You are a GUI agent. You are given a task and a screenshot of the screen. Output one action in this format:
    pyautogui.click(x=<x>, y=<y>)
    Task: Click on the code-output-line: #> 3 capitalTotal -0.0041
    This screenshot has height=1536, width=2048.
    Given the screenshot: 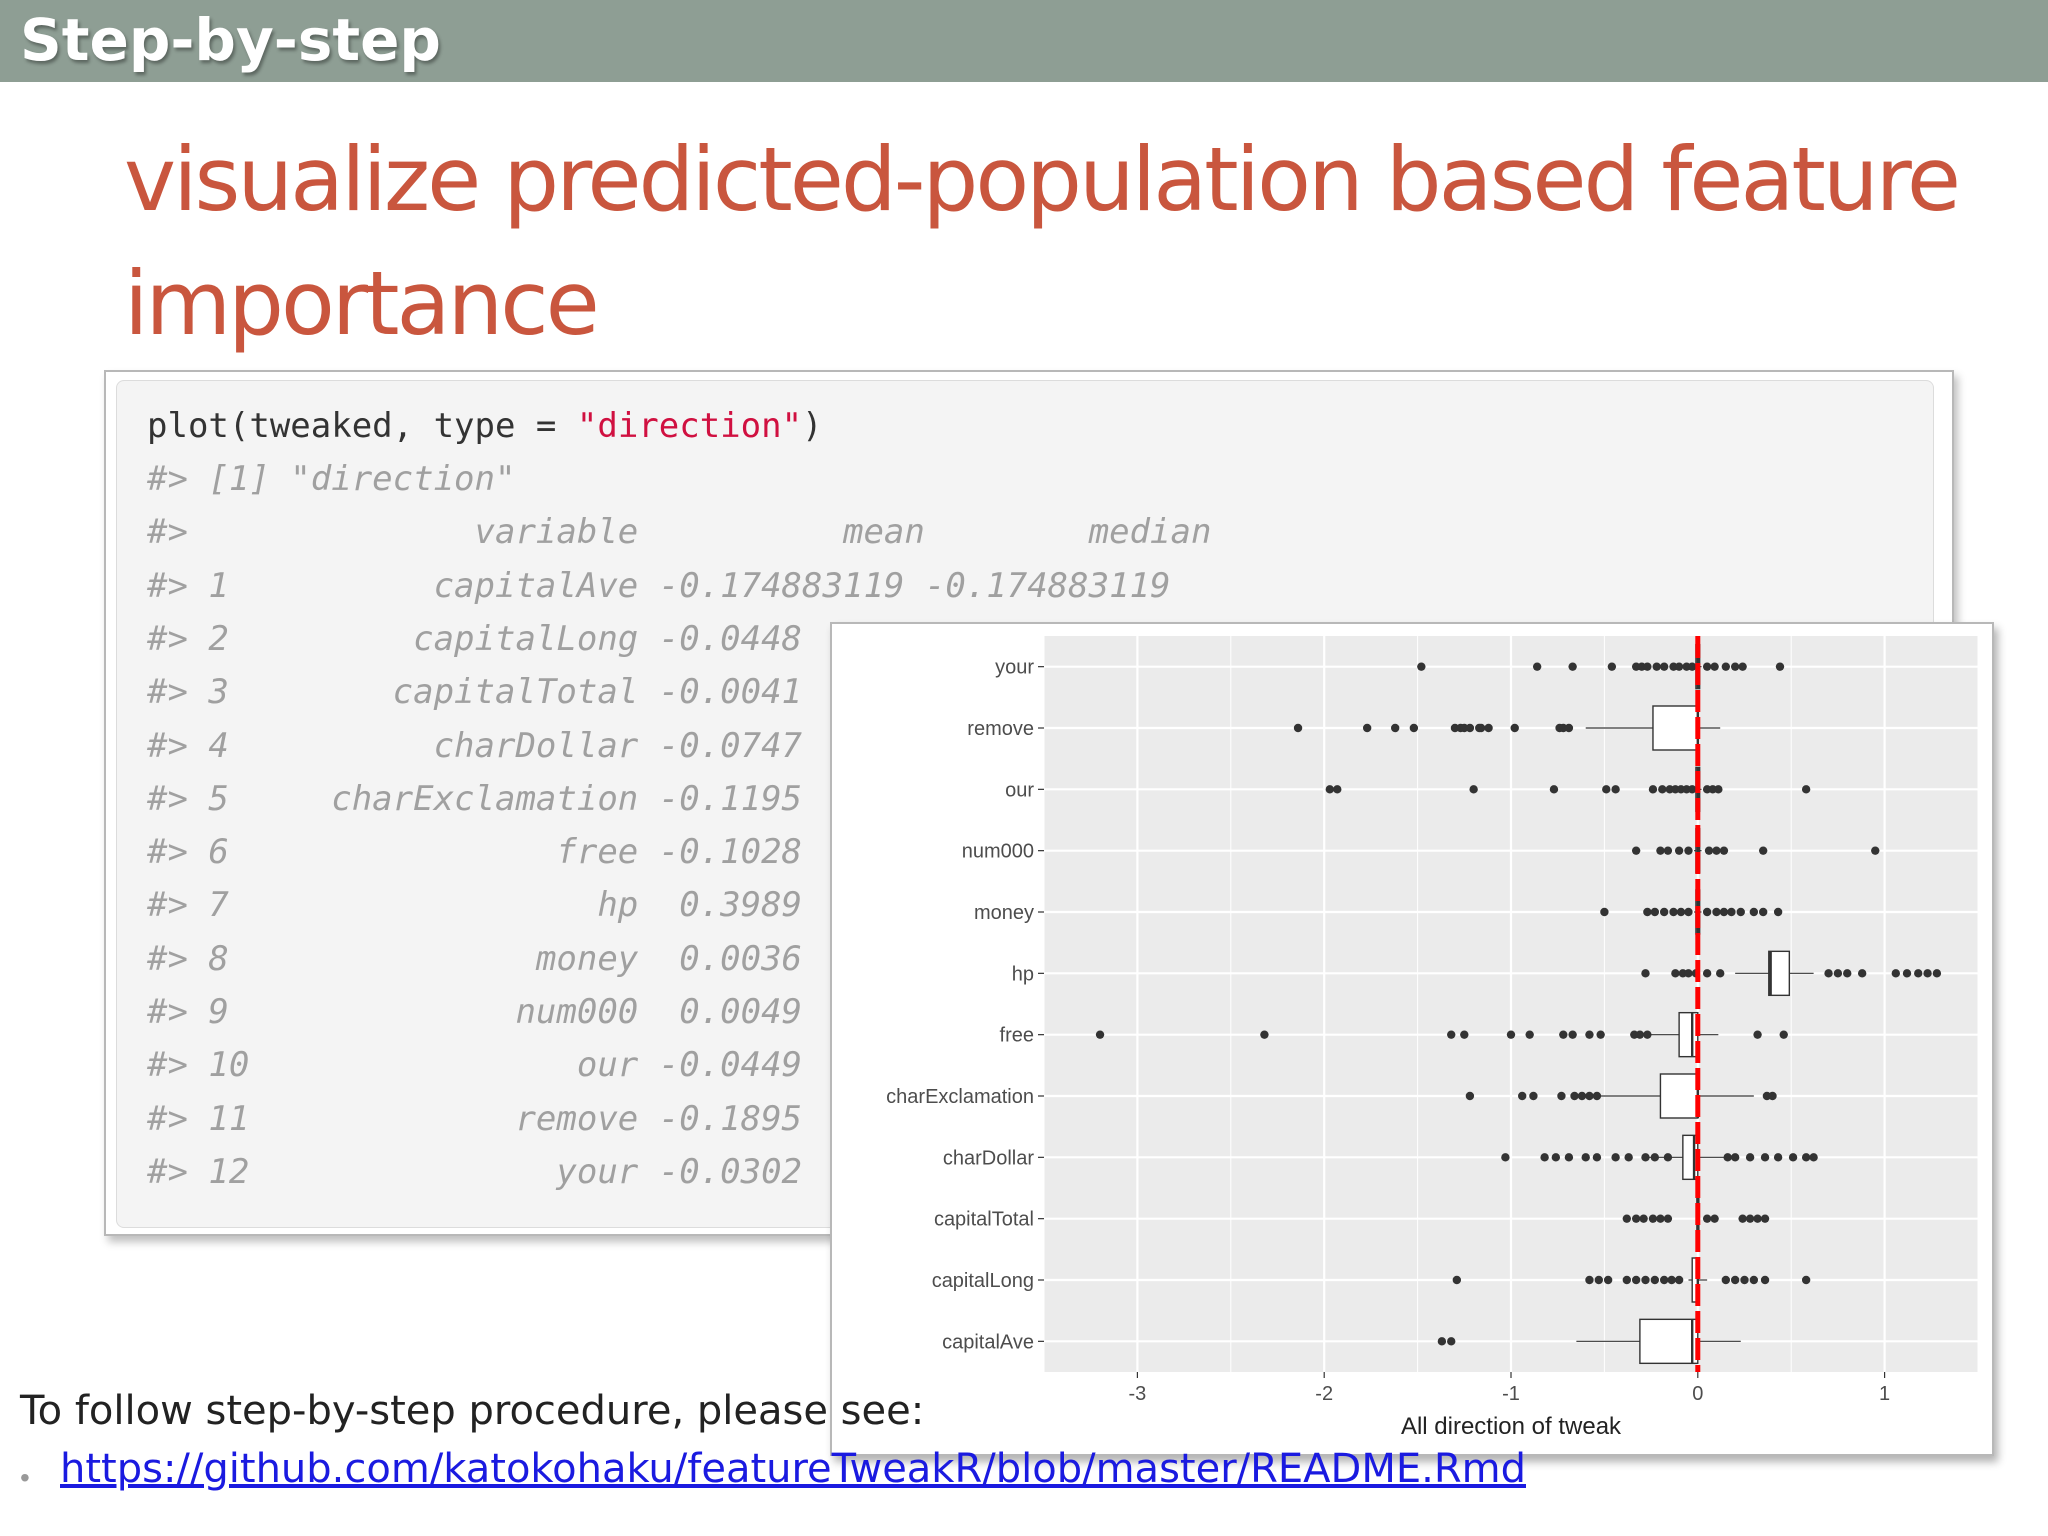 What is the action you would take?
    pyautogui.click(x=475, y=692)
    